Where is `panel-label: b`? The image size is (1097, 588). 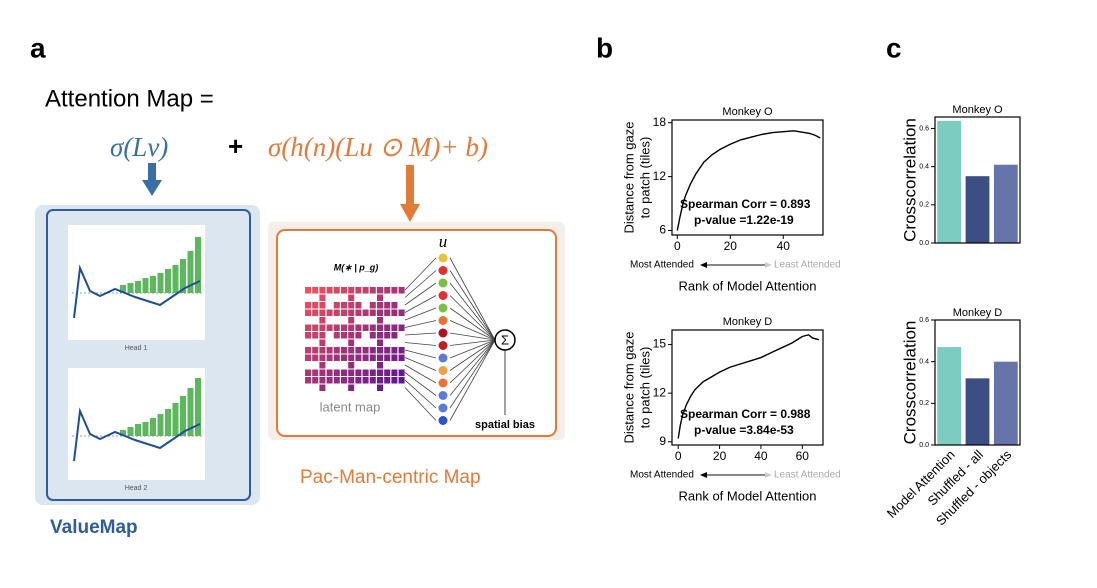
panel-label: b is located at coordinates (604, 47).